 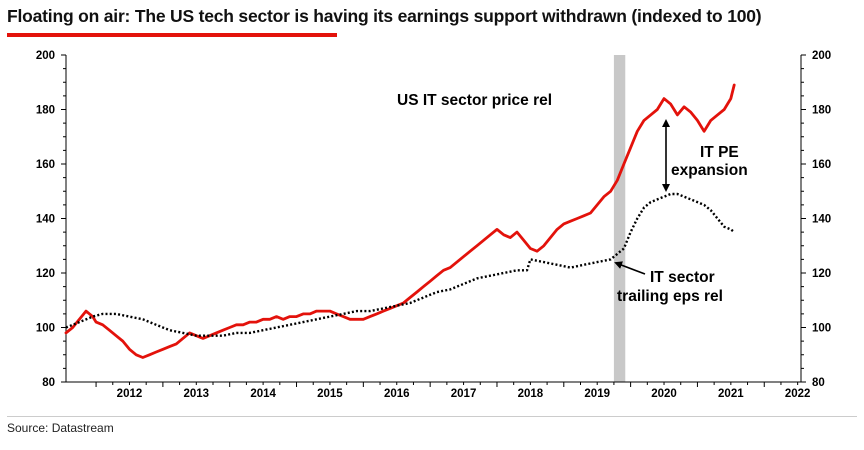 What do you see at coordinates (45, 274) in the screenshot?
I see `y-tick-label-left: 120` at bounding box center [45, 274].